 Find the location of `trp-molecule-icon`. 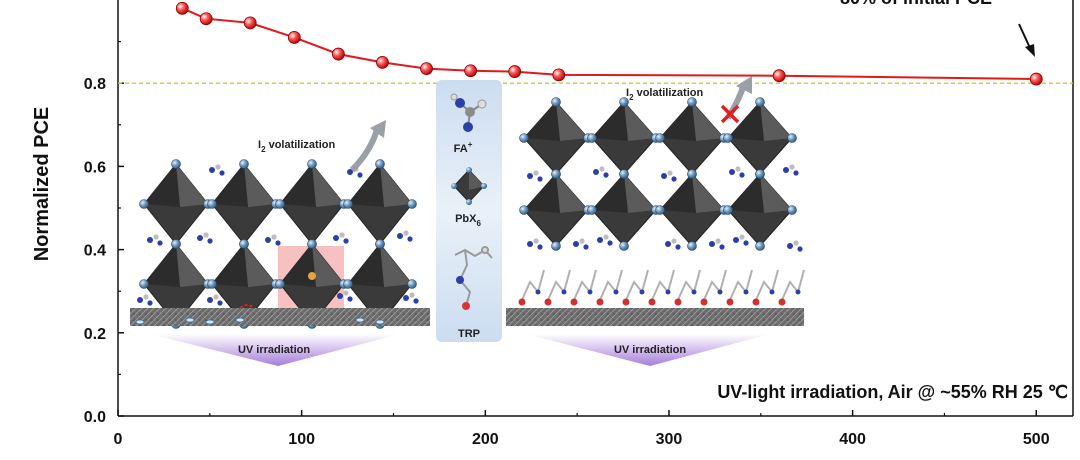

trp-molecule-icon is located at coordinates (473, 278).